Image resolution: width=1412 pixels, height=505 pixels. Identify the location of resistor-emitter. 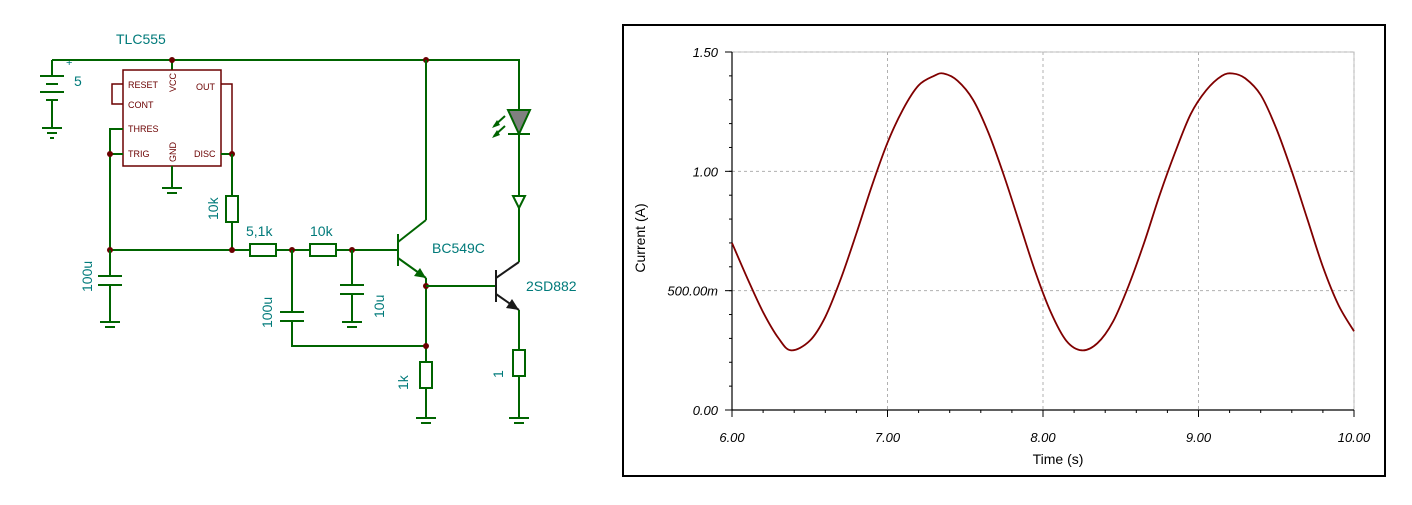
(426, 375).